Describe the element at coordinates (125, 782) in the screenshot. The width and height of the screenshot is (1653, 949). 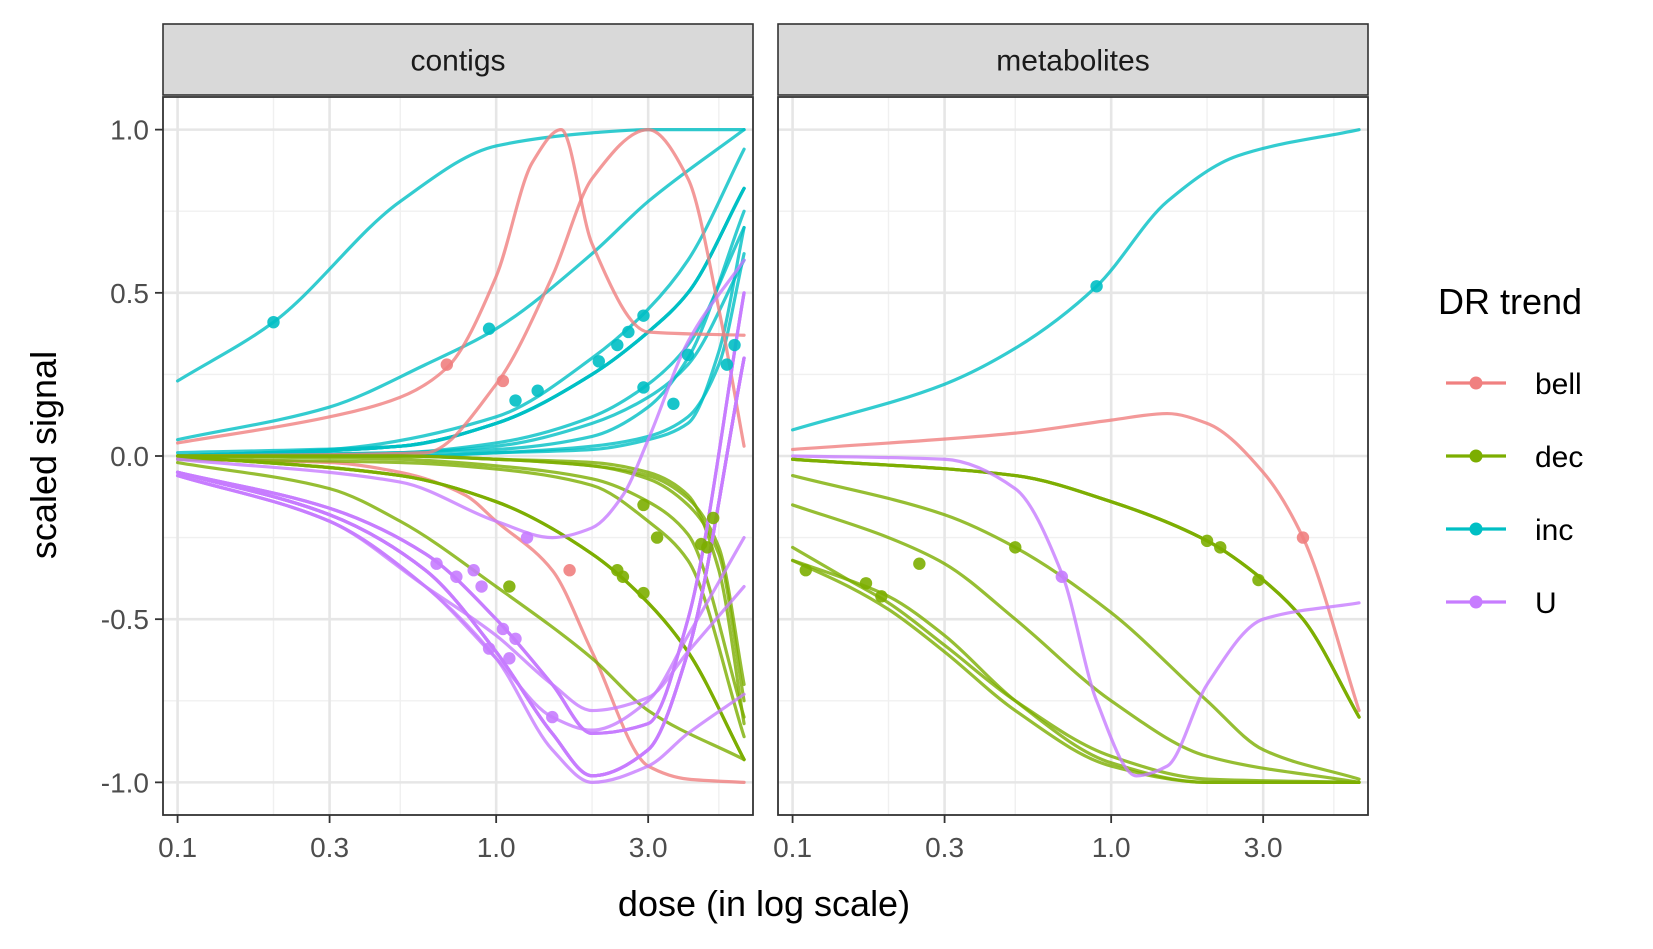
I see `y-tick-label: -1.0` at that location.